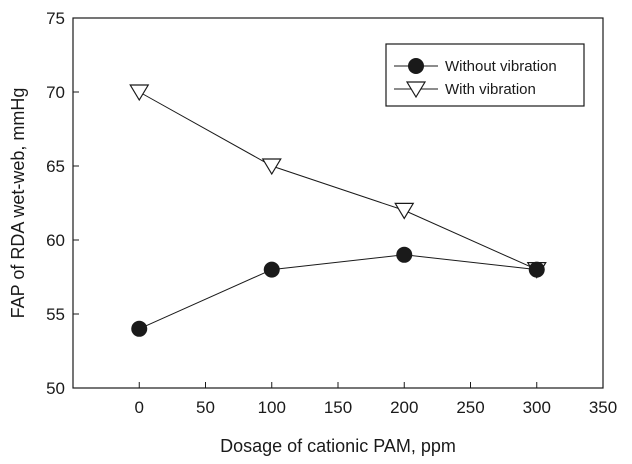 This screenshot has height=464, width=632. Describe the element at coordinates (501, 66) in the screenshot. I see `legend-label-without-vibration: Without vibration` at that location.